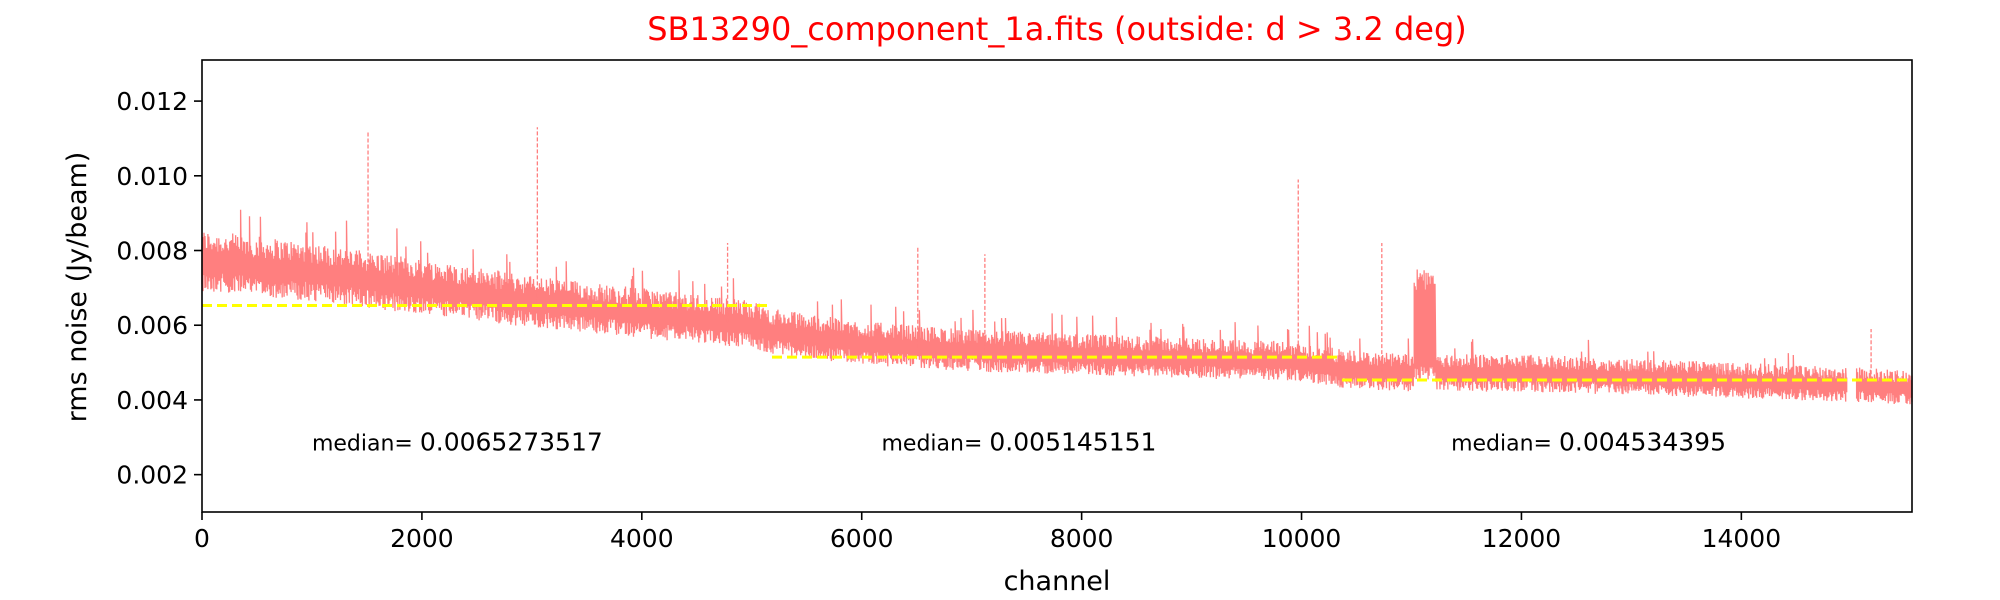  Describe the element at coordinates (152, 176) in the screenshot. I see `y-tick-label: 0.010` at that location.